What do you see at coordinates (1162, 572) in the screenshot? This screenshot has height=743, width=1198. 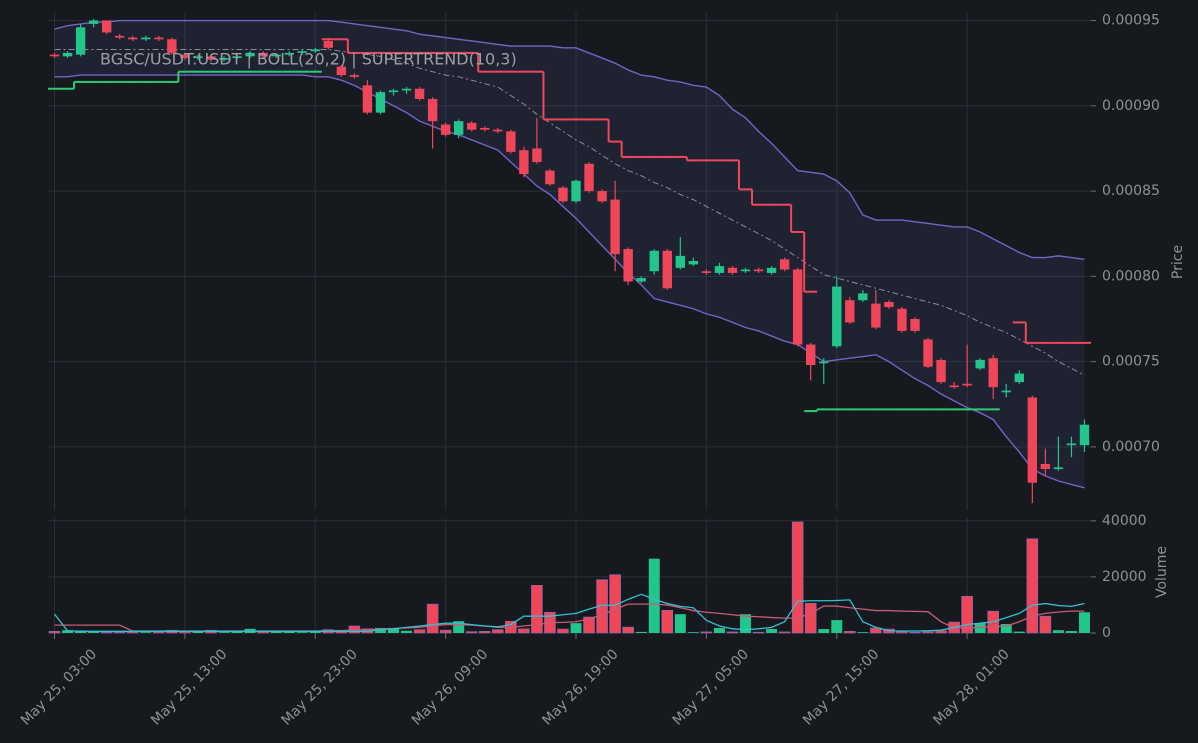 I see `y-axis-title: Volume` at bounding box center [1162, 572].